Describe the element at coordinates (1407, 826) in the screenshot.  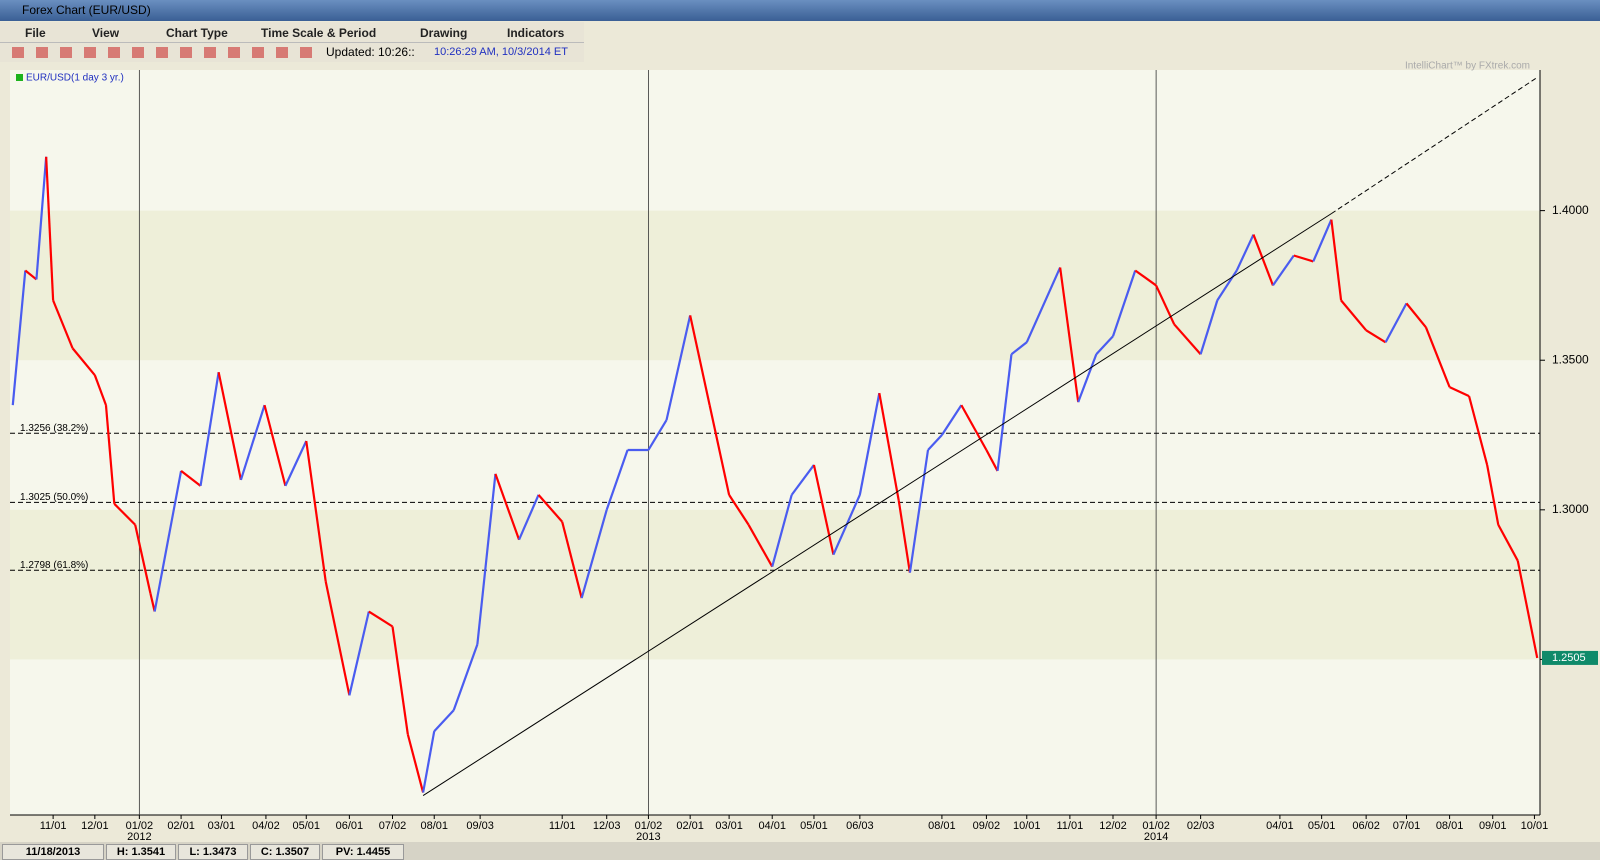
I see `x-tick-label: 07/01` at that location.